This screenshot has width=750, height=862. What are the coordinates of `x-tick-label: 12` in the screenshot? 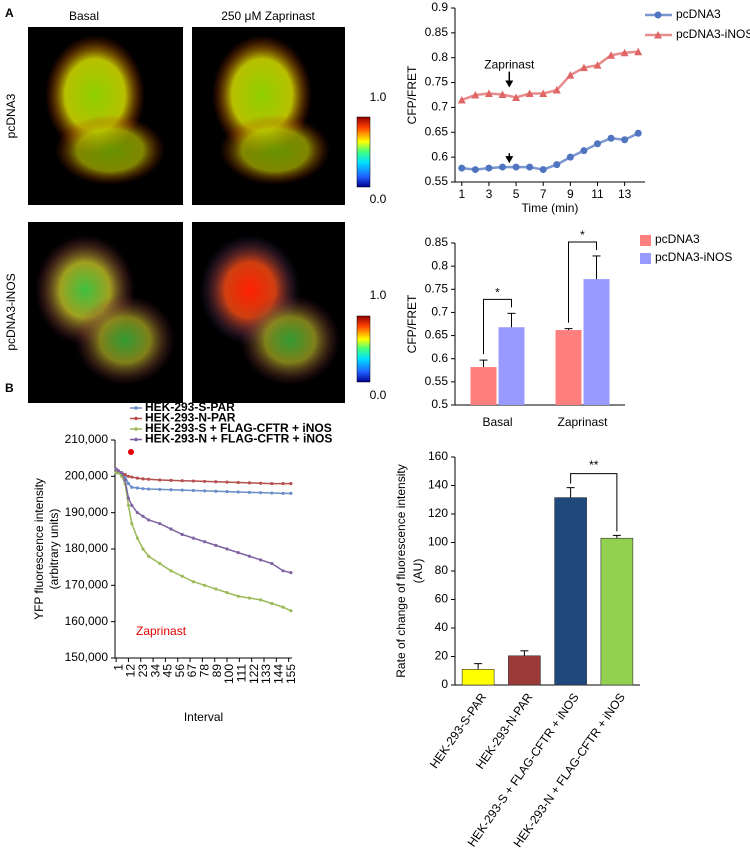 It's located at (131, 671).